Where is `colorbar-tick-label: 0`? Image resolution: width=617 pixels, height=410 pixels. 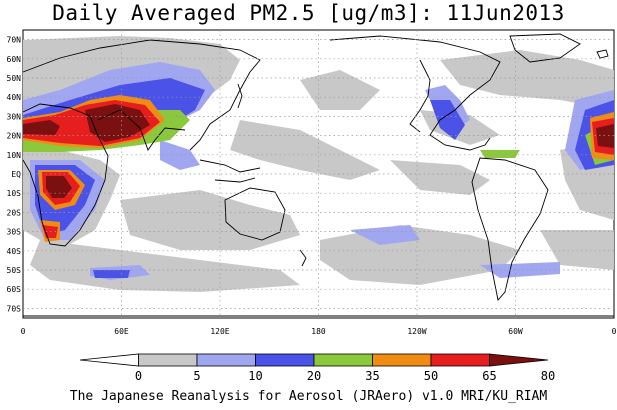 colorbar-tick-label: 0 is located at coordinates (138, 376).